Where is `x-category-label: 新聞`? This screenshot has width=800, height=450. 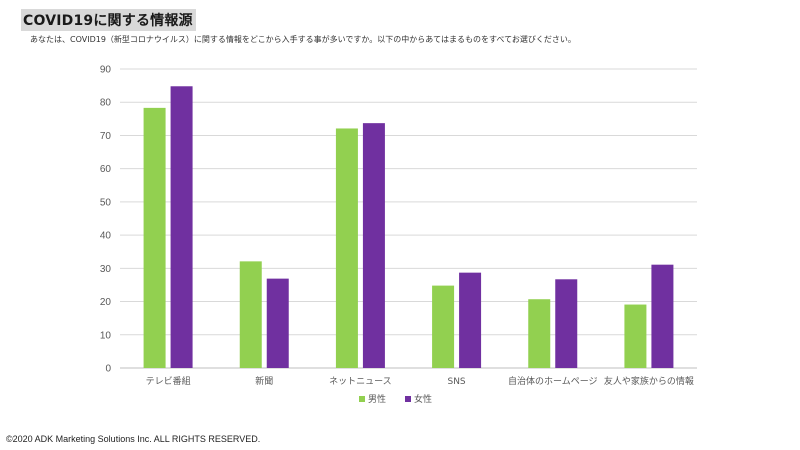 x-category-label: 新聞 is located at coordinates (264, 381).